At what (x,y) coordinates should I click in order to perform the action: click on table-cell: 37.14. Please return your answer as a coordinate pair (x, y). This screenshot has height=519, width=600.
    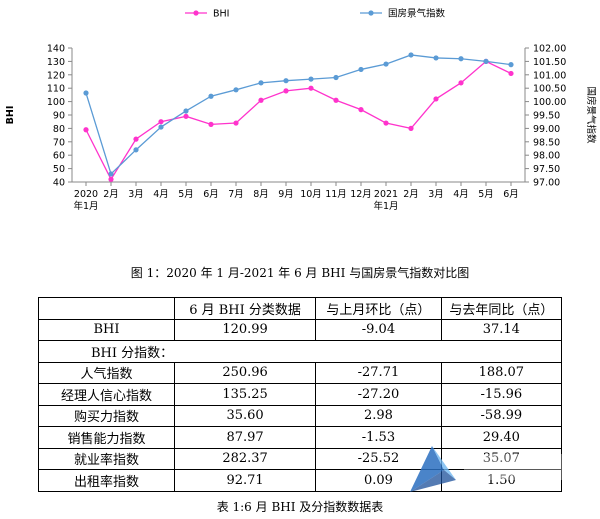
    Looking at the image, I should click on (501, 329).